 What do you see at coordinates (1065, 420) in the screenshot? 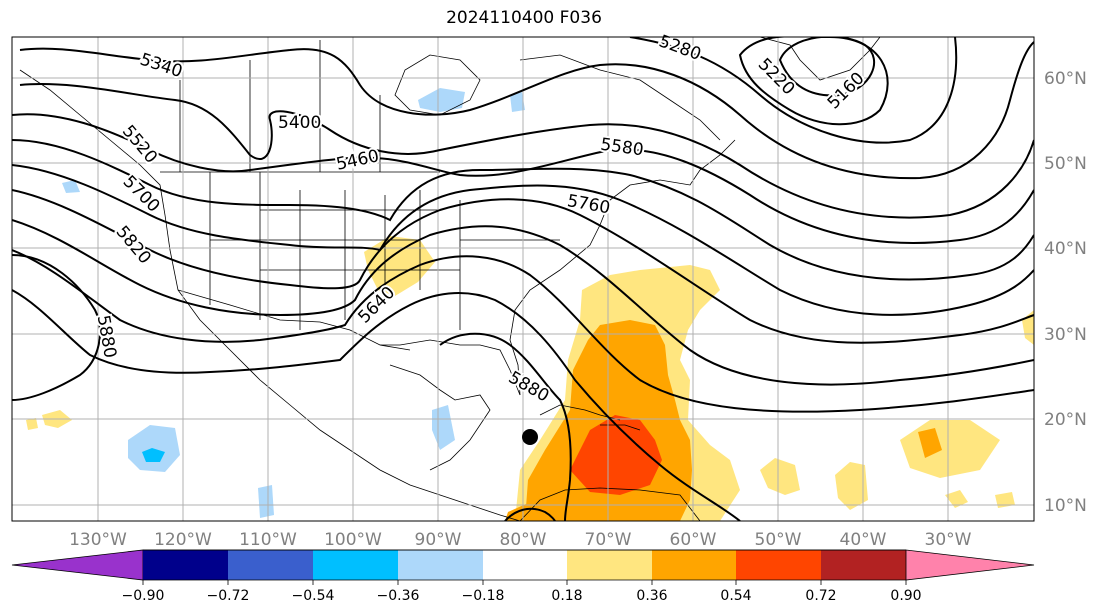
I see `lat-label: 20°N` at bounding box center [1065, 420].